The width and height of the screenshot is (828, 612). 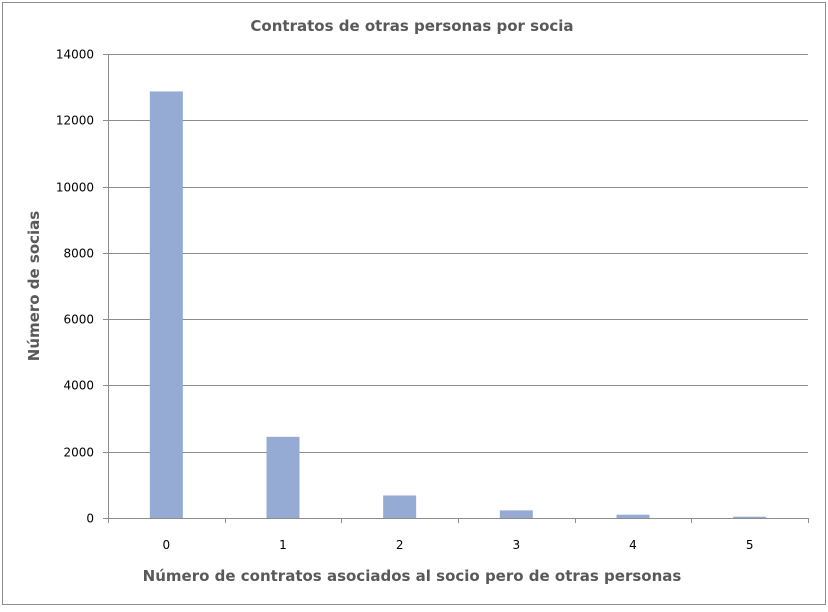 I want to click on x-tick-label: 3, so click(x=517, y=545).